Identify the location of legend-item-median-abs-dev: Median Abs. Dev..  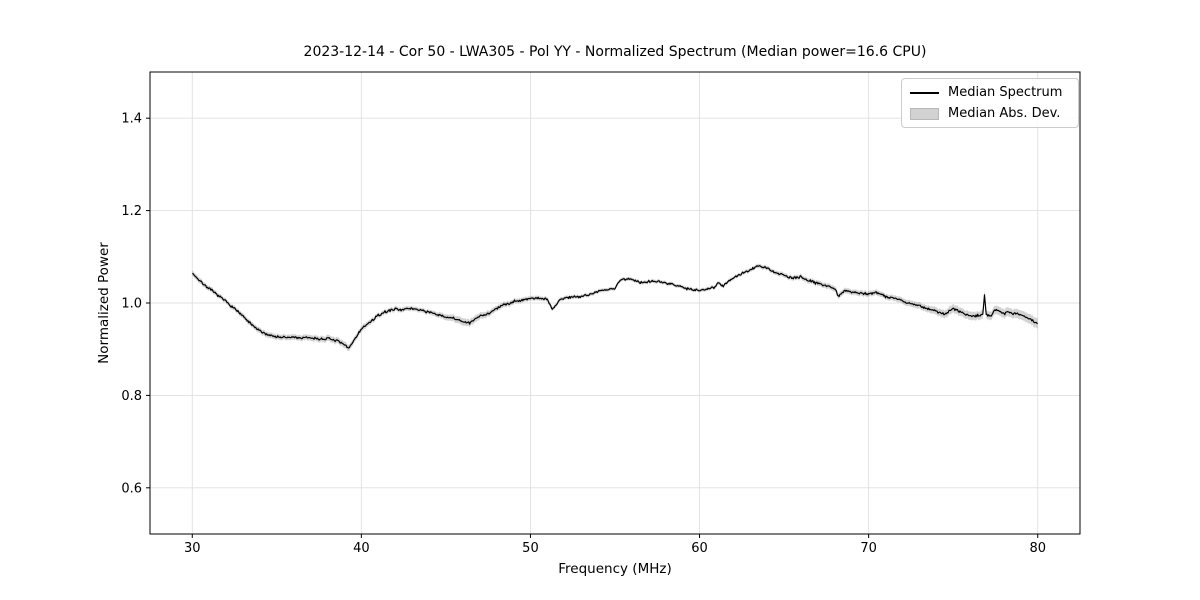
(990, 113).